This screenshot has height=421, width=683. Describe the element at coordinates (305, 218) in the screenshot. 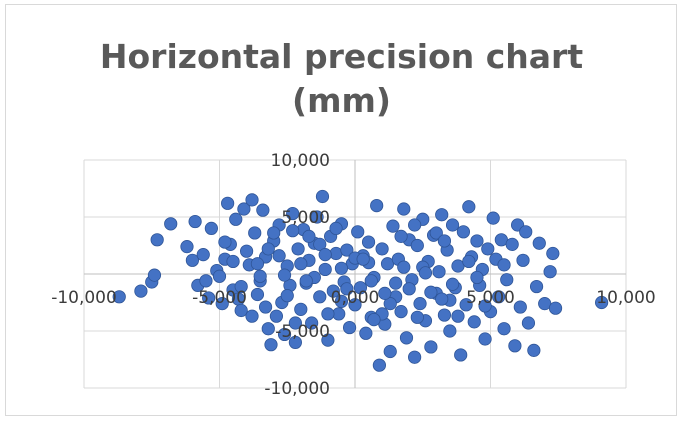

I see `y-tick-label: 5,000` at that location.